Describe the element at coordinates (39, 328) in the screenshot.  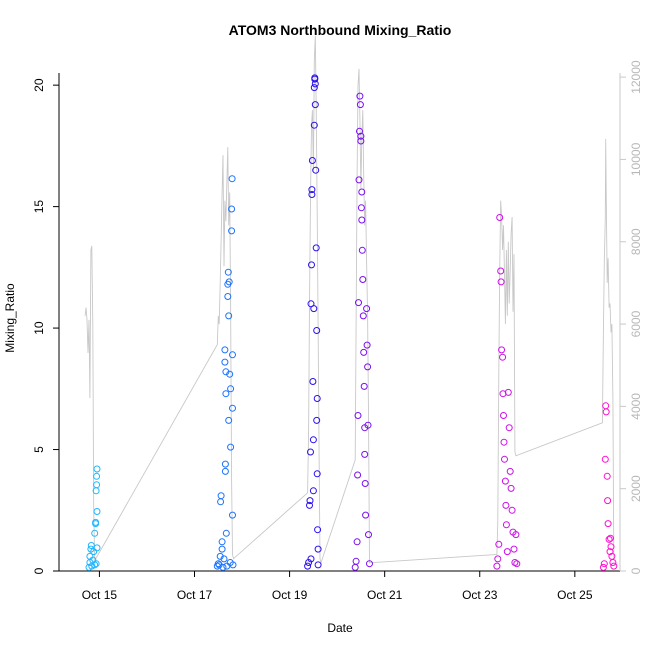
I see `y-tick-label: 10` at that location.